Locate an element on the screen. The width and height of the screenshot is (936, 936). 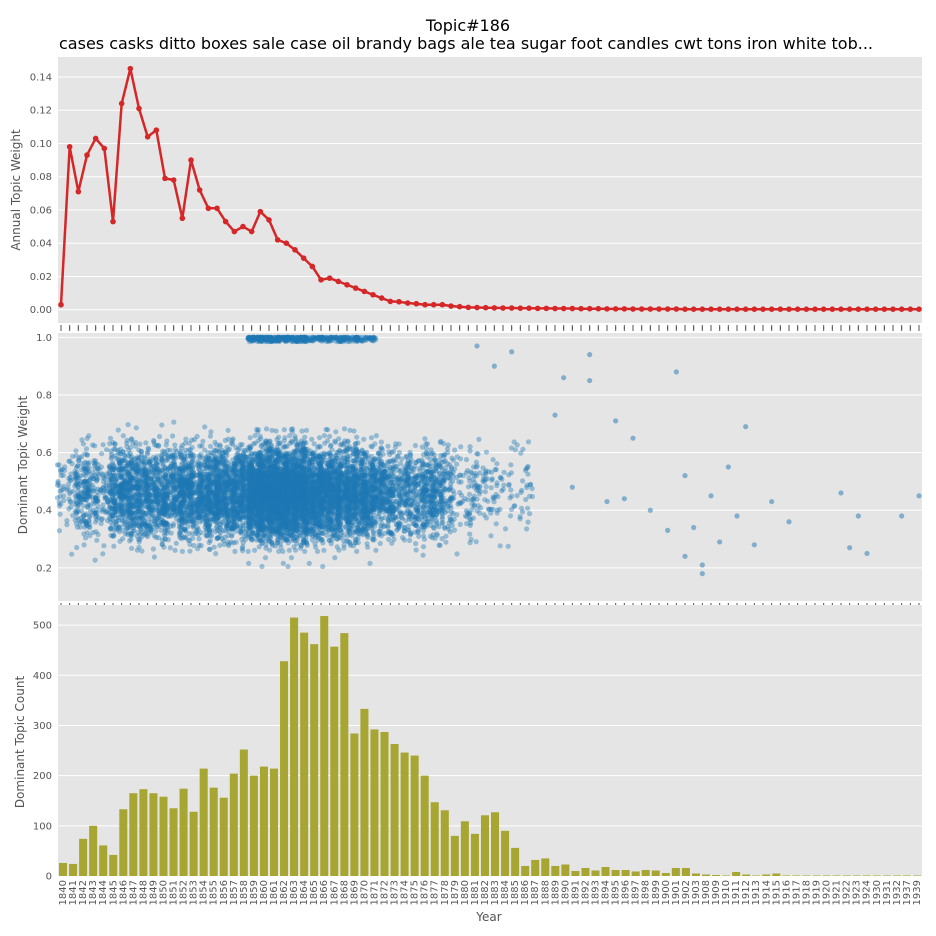
scatter-points is located at coordinates (295, 452).